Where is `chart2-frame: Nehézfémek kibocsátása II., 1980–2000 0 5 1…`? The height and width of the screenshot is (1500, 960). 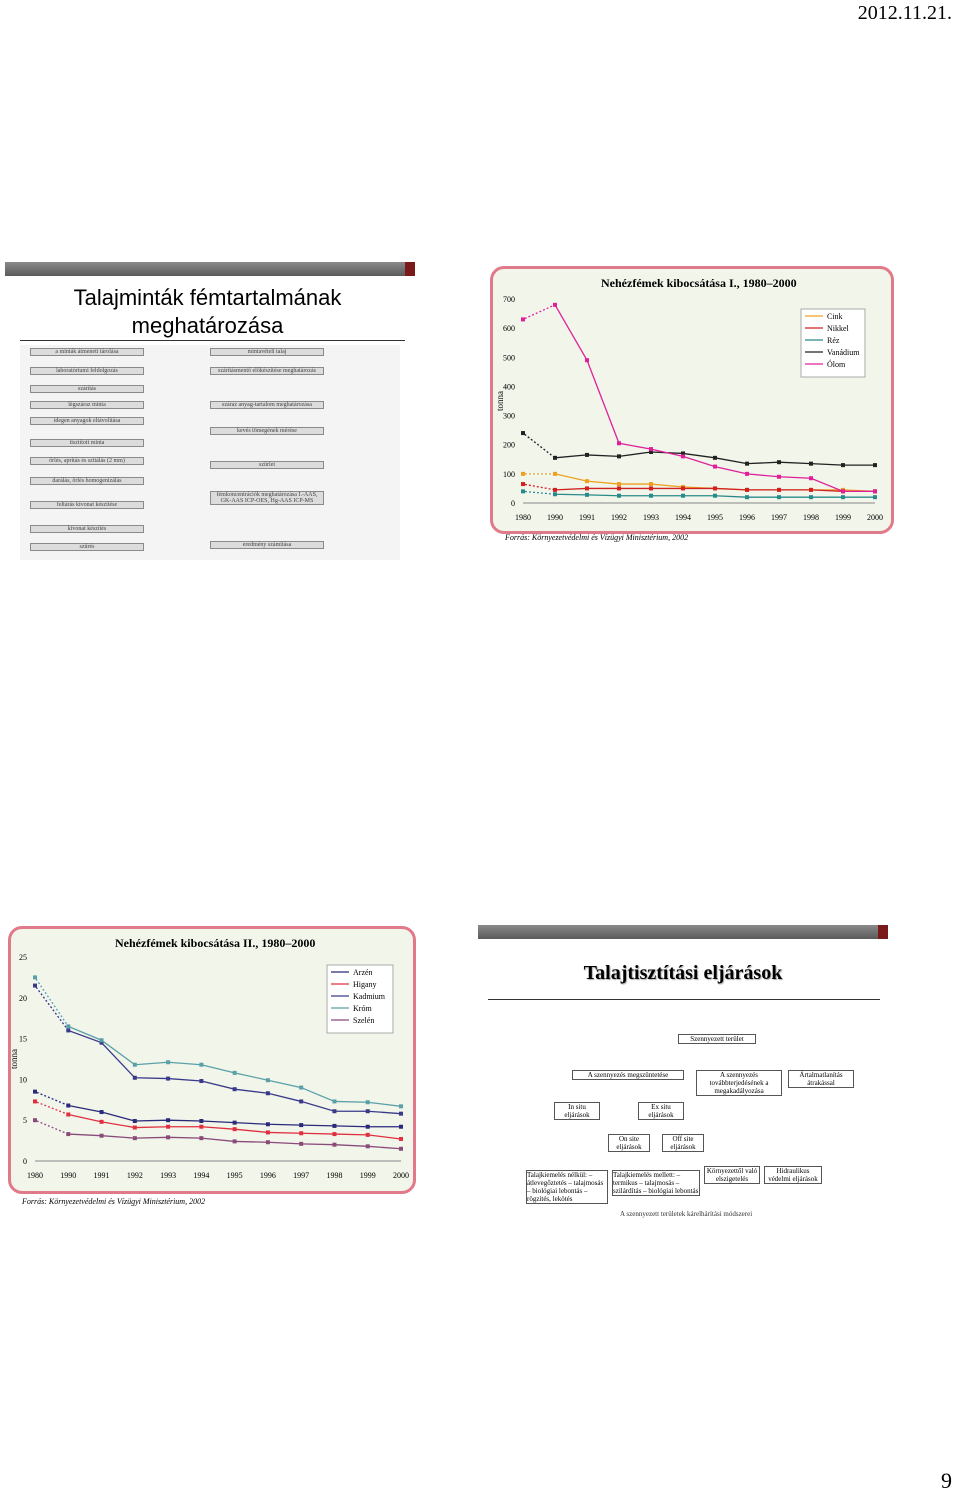 chart2-frame: Nehézfémek kibocsátása II., 1980–2000 0 5 1… is located at coordinates (212, 1060).